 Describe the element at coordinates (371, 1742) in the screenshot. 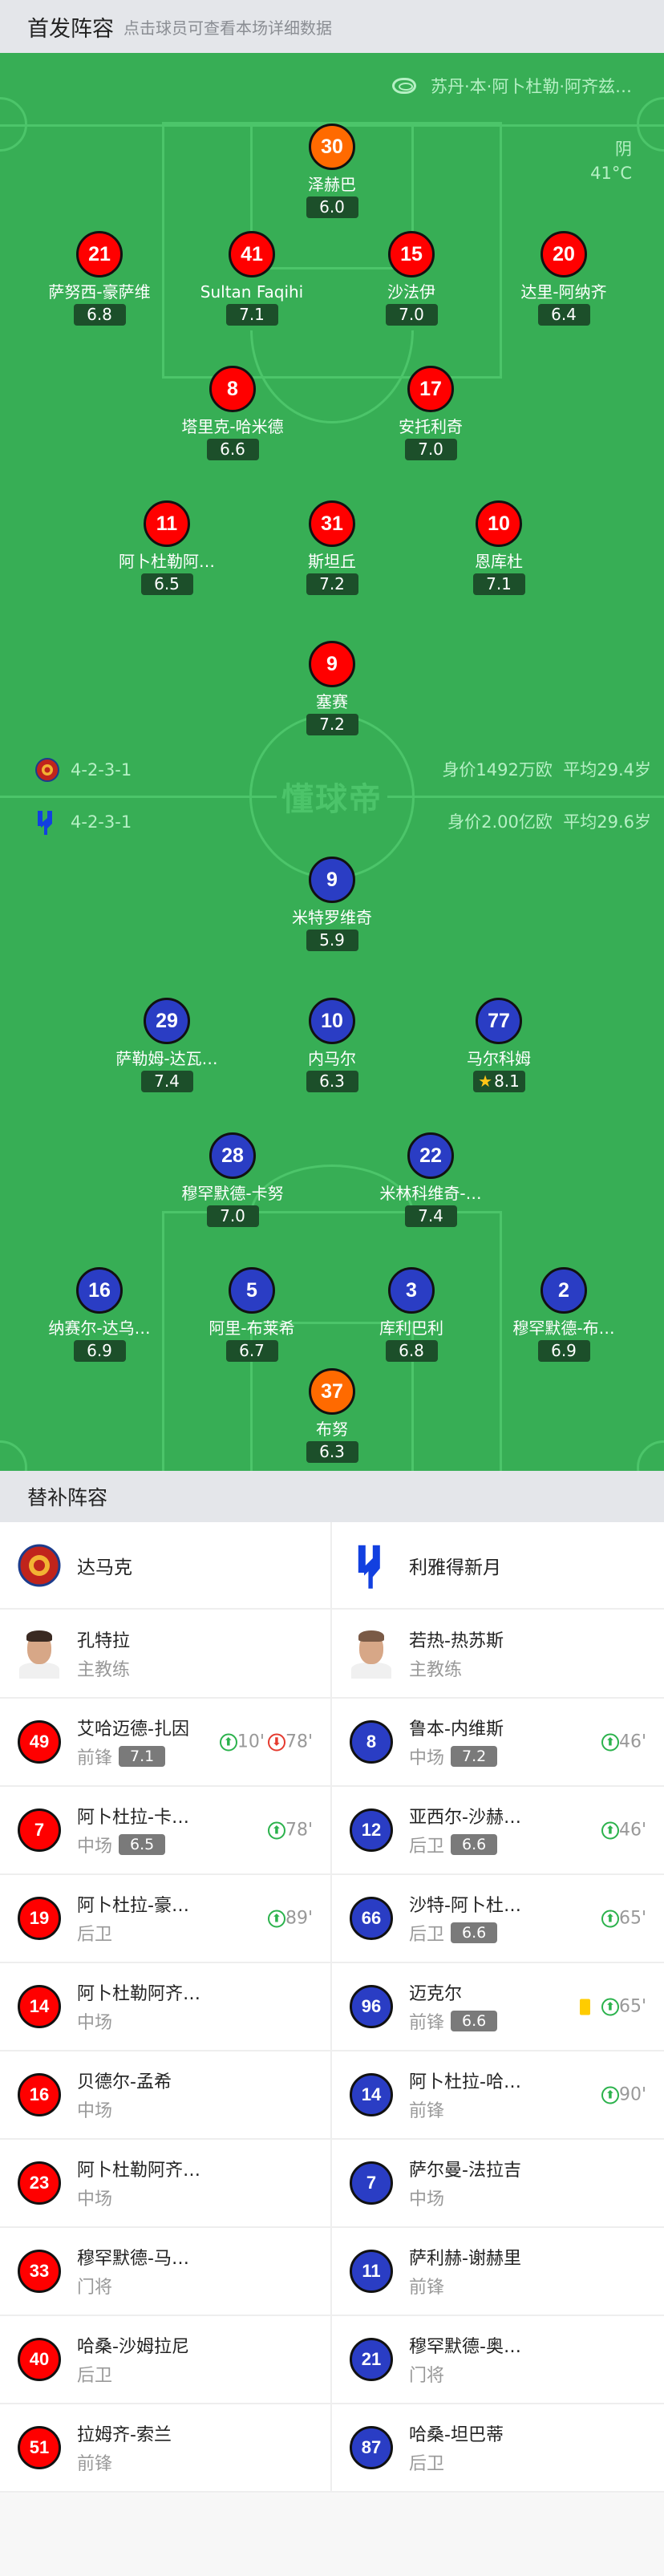

I see `jersey-number: 8` at that location.